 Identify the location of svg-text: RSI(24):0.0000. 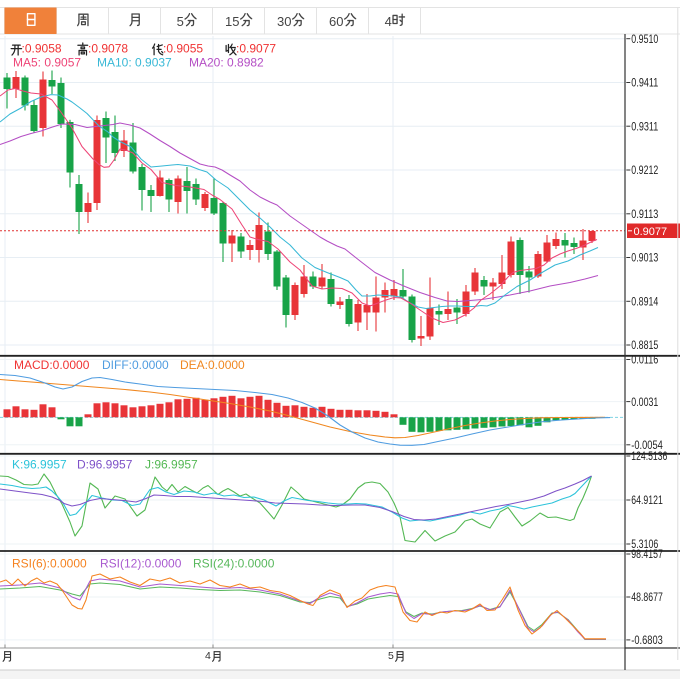
(234, 564).